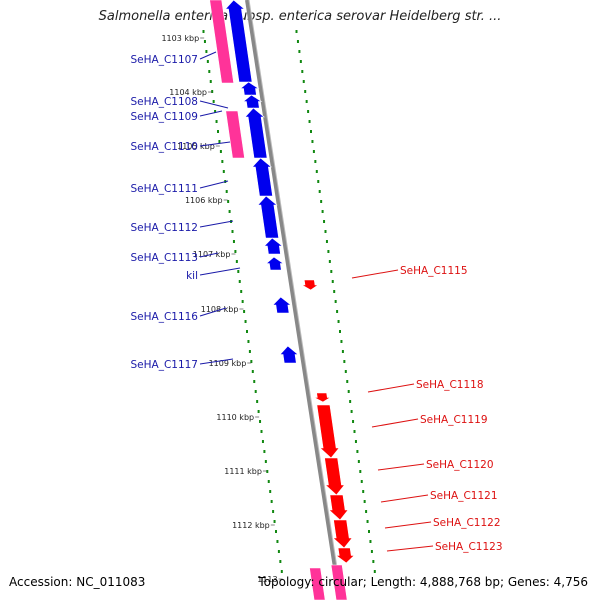 The width and height of the screenshot is (600, 600). Describe the element at coordinates (204, 200) in the screenshot. I see `tick-label: 1106 kbp` at that location.